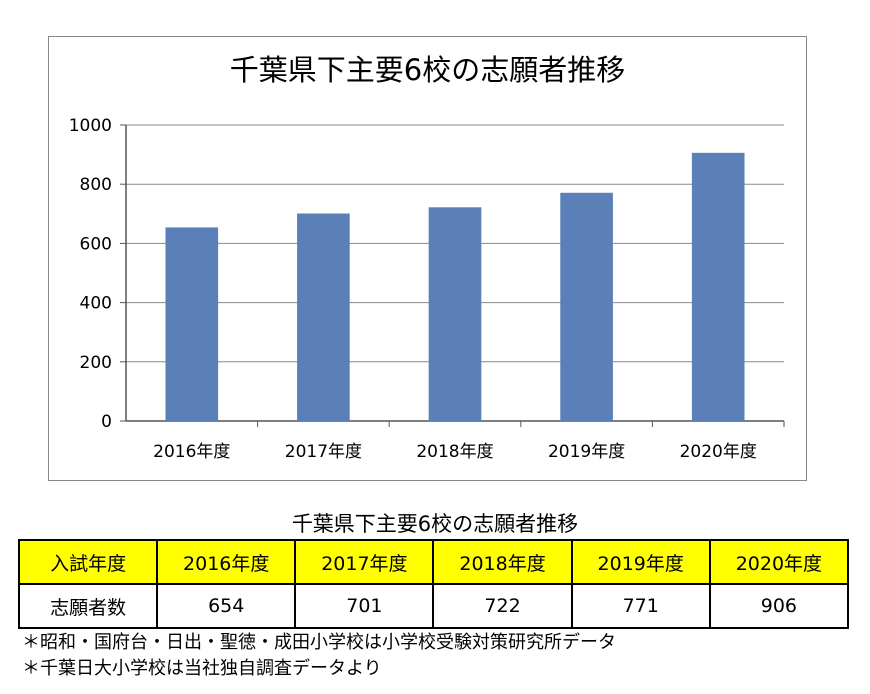  What do you see at coordinates (779, 606) in the screenshot?
I see `value-cell-2020: 906` at bounding box center [779, 606].